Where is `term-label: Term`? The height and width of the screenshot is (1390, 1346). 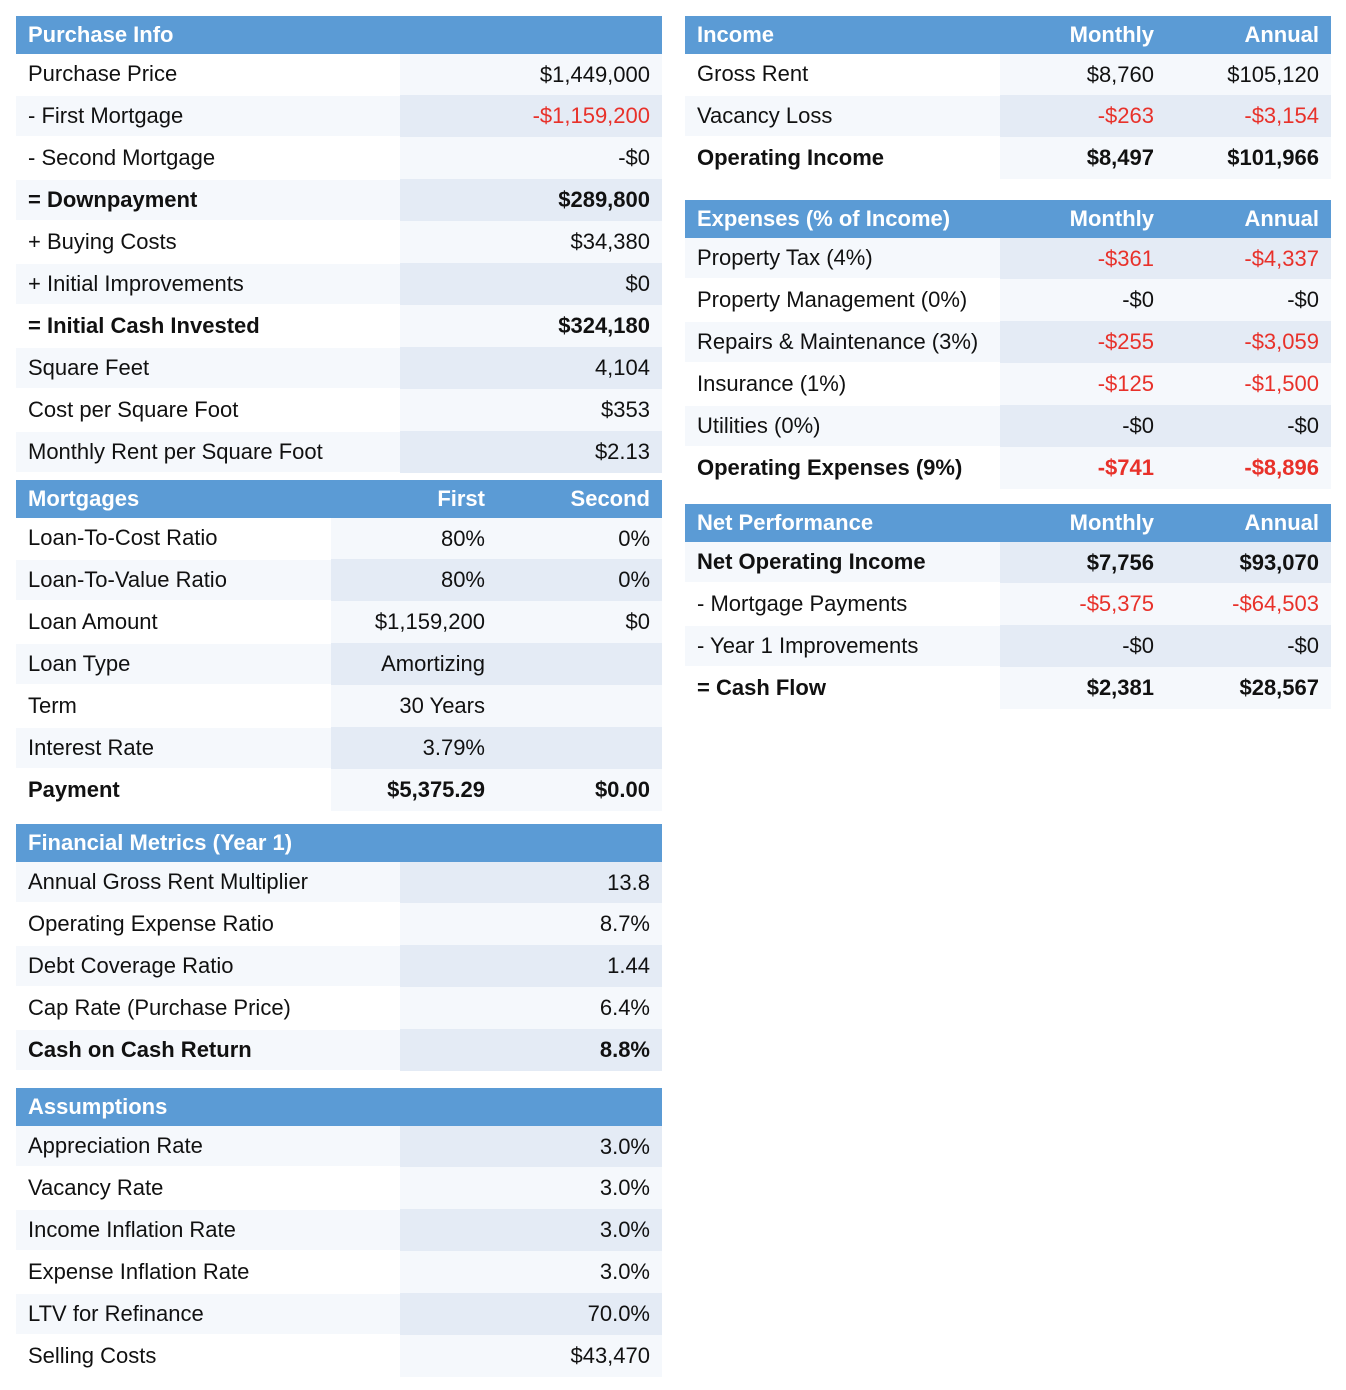
term-label: Term is located at coordinates (173, 706).